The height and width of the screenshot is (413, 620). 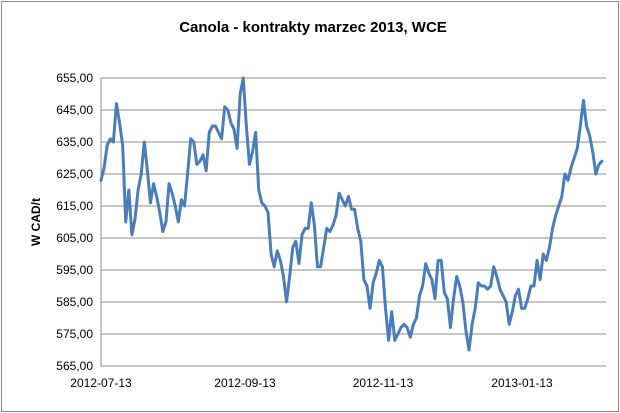 What do you see at coordinates (74, 142) in the screenshot?
I see `y-tick-label-7: 635,00` at bounding box center [74, 142].